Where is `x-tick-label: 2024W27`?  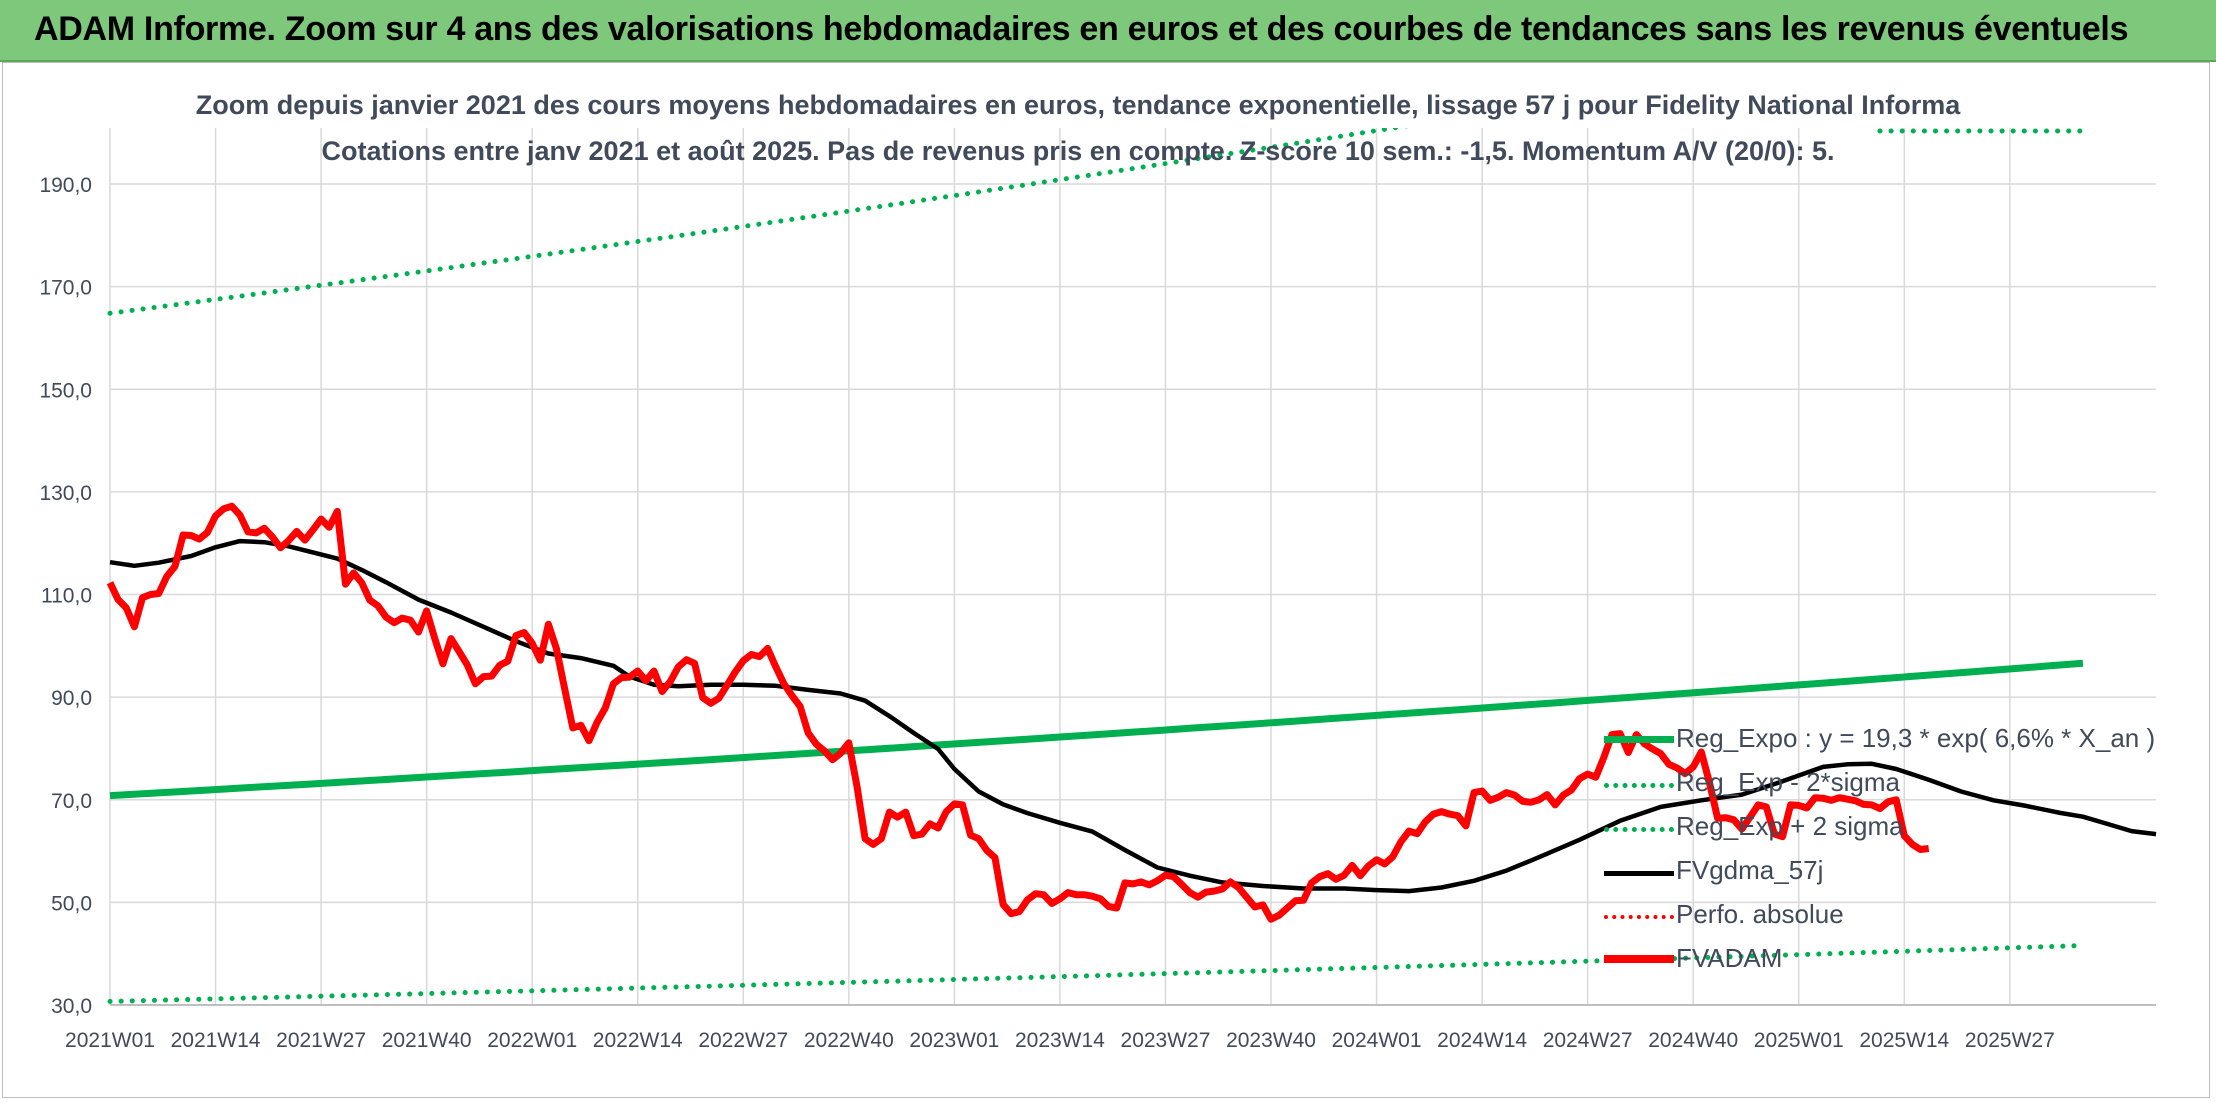 x-tick-label: 2024W27 is located at coordinates (1588, 1040).